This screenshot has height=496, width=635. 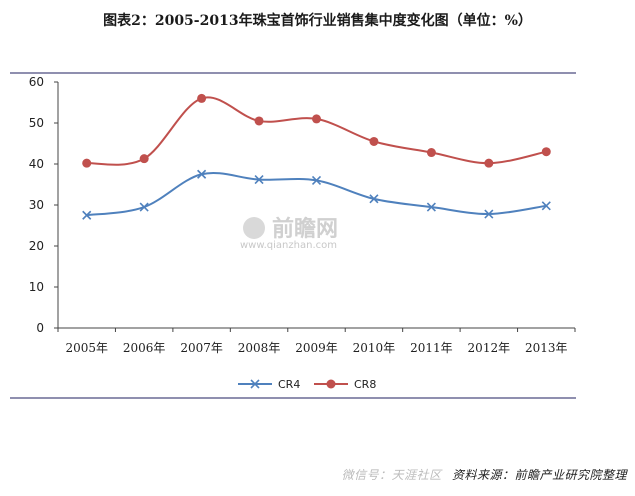 I want to click on legend-label-cr8: CR8, so click(x=365, y=384).